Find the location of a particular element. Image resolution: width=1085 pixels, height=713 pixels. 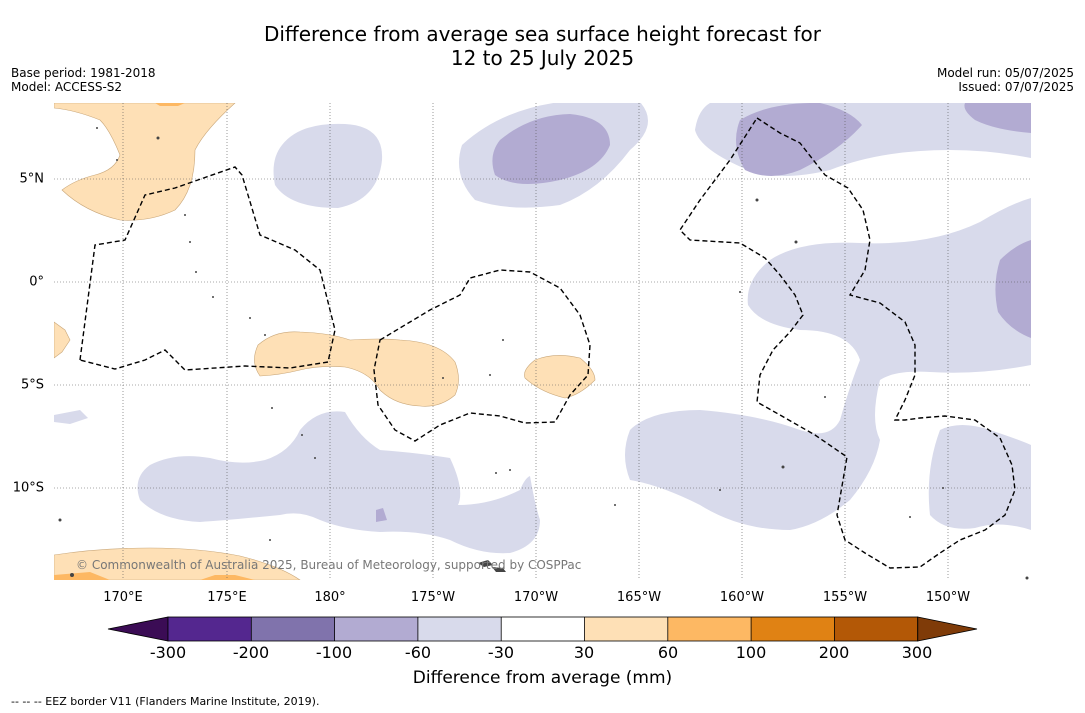

meta-left: Base period: 1981-2018 Model: ACCESS-S2 is located at coordinates (83, 80).